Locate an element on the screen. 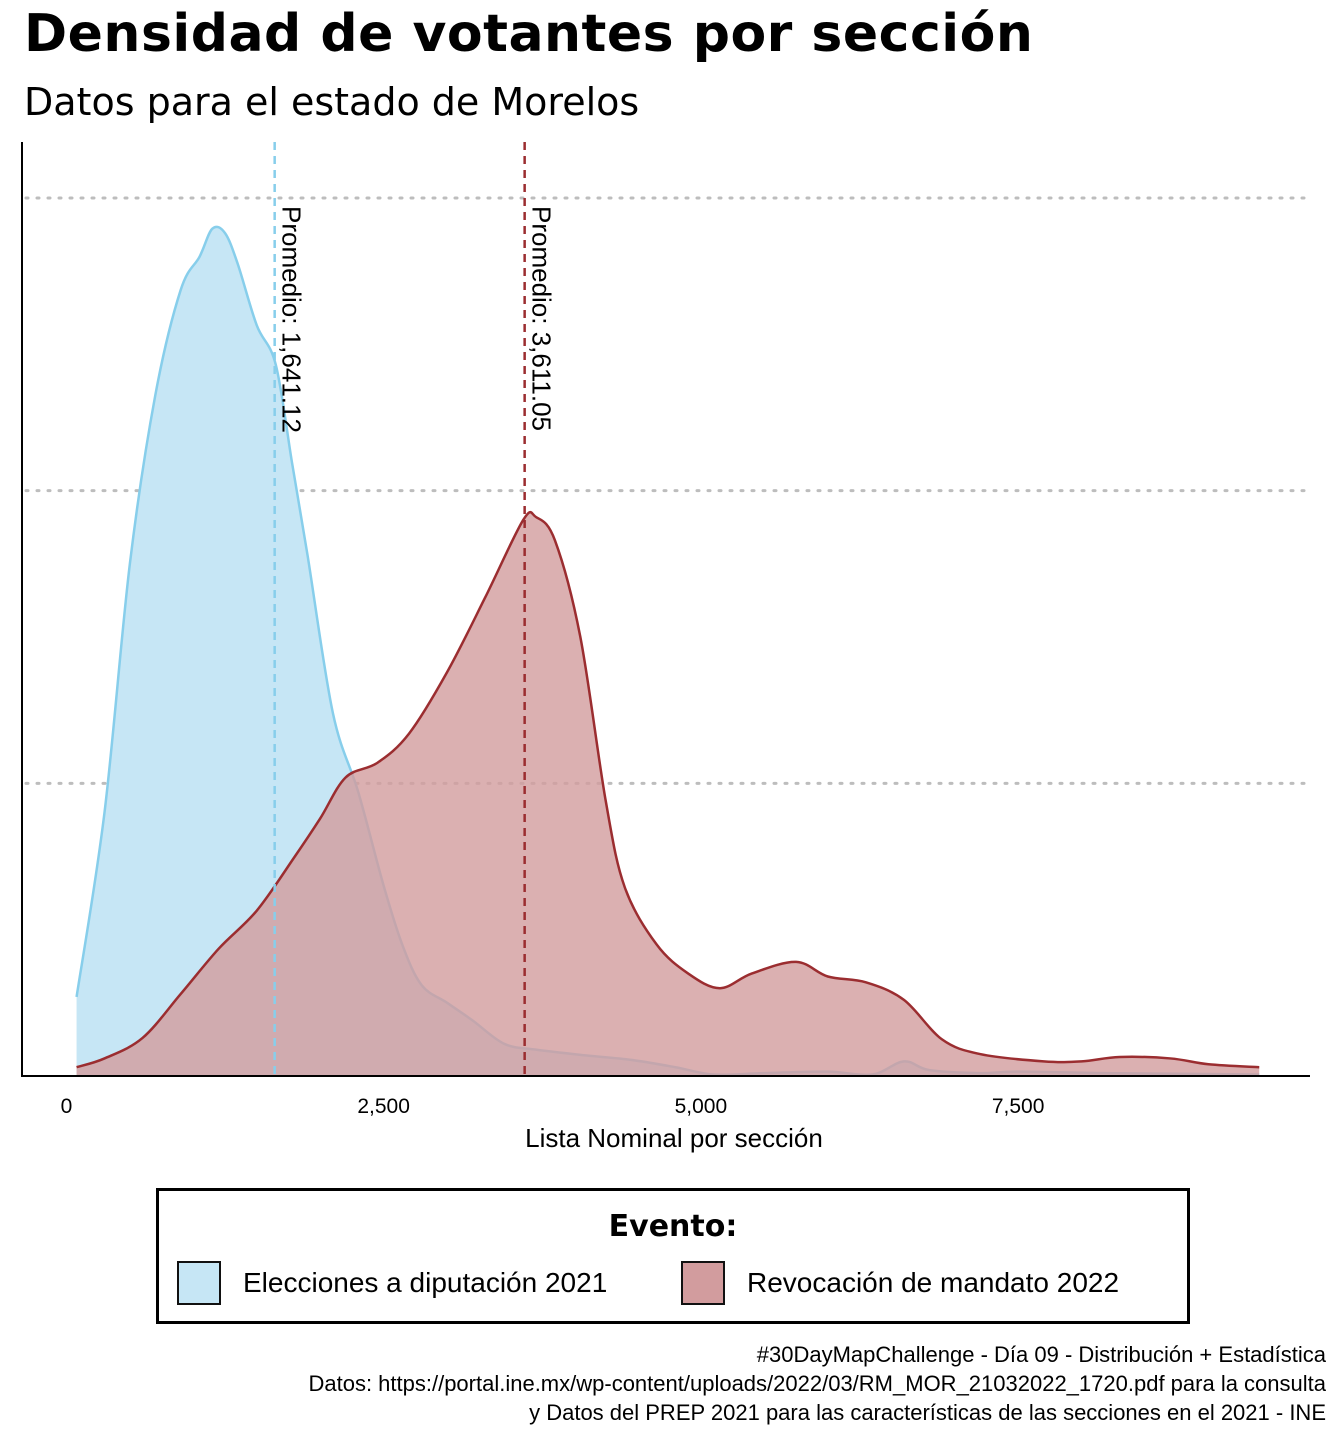 This screenshot has height=1446, width=1332. mean-label-revocacion-2022: Promedio: 3,611.05 is located at coordinates (542, 318).